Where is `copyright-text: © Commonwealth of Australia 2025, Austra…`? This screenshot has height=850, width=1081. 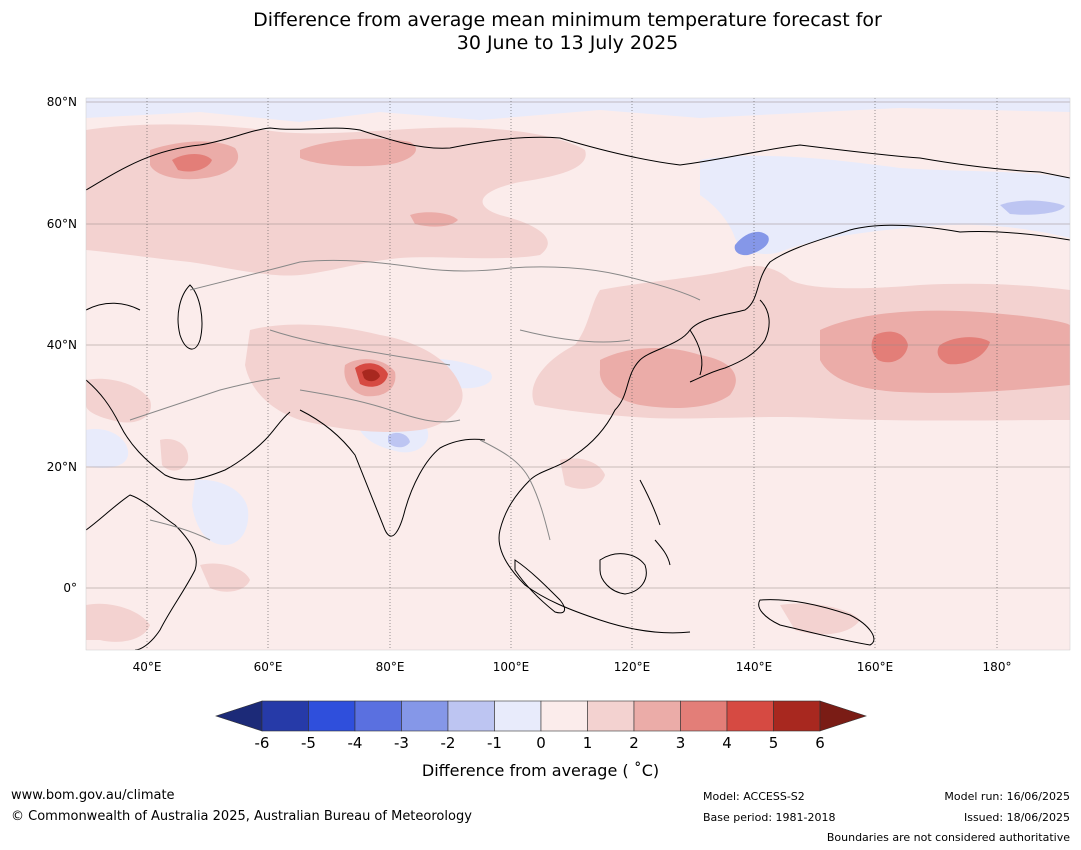
copyright-text: © Commonwealth of Australia 2025, Austra… is located at coordinates (241, 816).